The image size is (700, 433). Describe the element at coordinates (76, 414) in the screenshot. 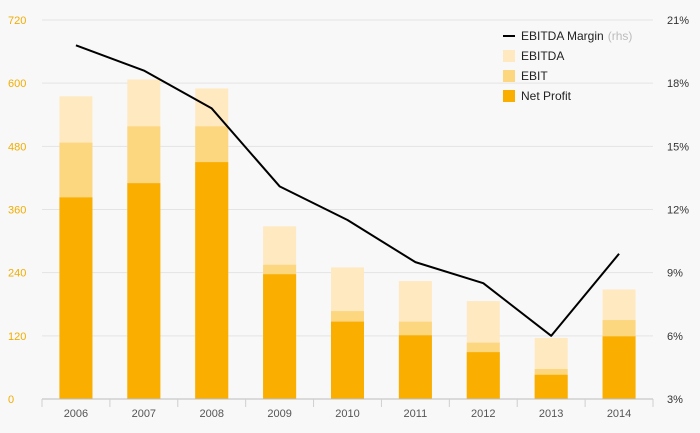

I see `x-axis-tick-label: 2006` at that location.